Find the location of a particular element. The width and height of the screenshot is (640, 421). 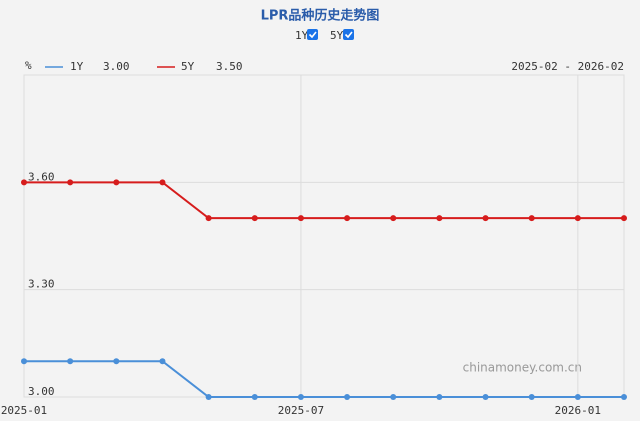

y-tick-label: 3.30 is located at coordinates (41, 284).